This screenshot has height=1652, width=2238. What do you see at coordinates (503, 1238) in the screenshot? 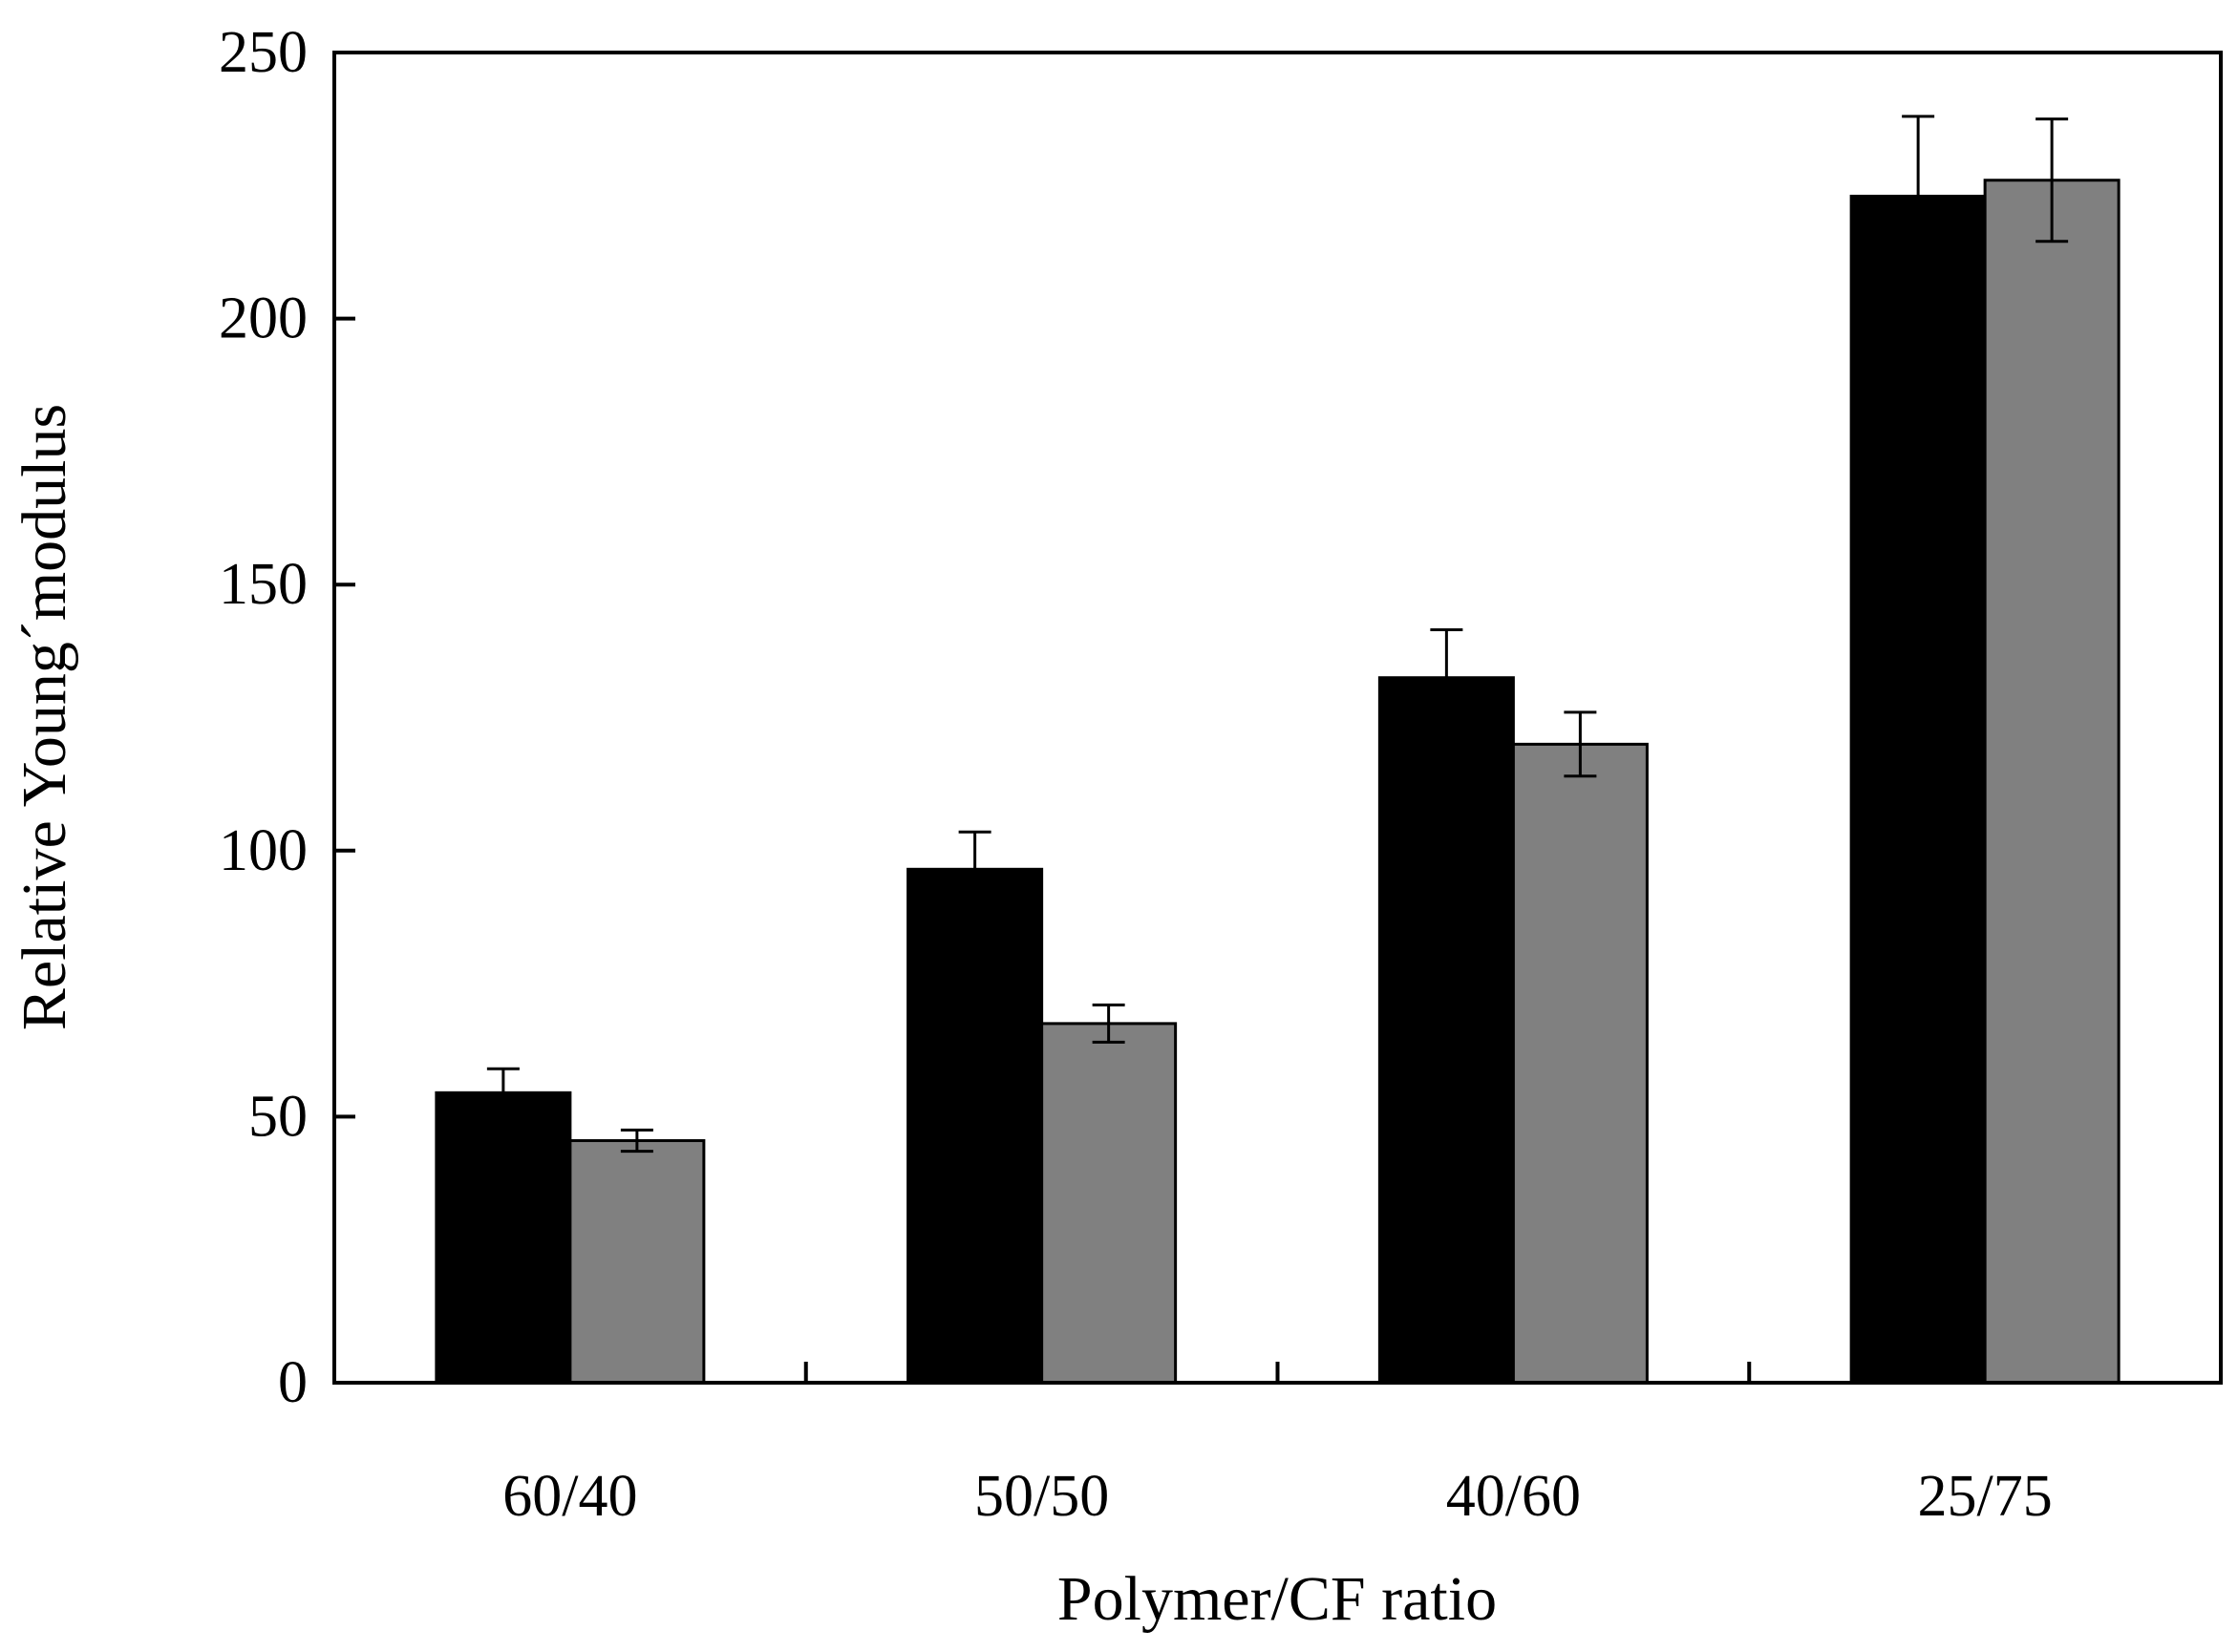
I see `bar-series-1-60/40` at bounding box center [503, 1238].